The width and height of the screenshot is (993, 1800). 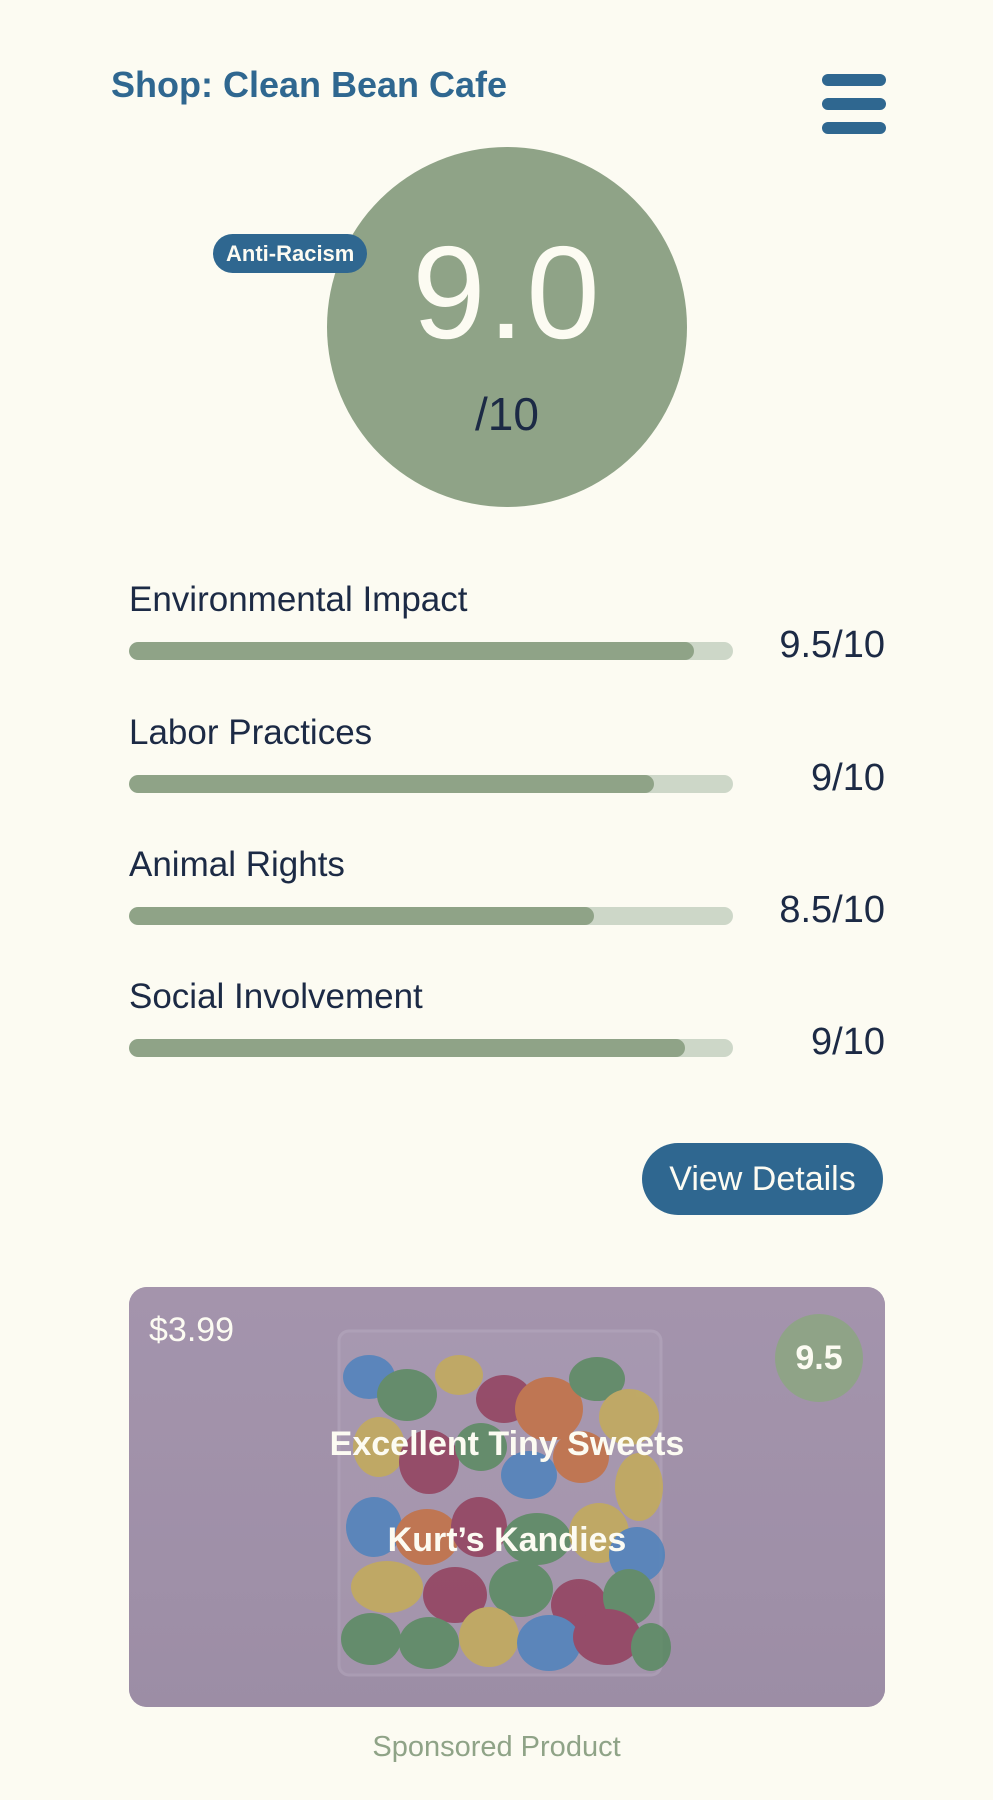 What do you see at coordinates (507, 414) in the screenshot?
I see `overall-score-denominator: /10` at bounding box center [507, 414].